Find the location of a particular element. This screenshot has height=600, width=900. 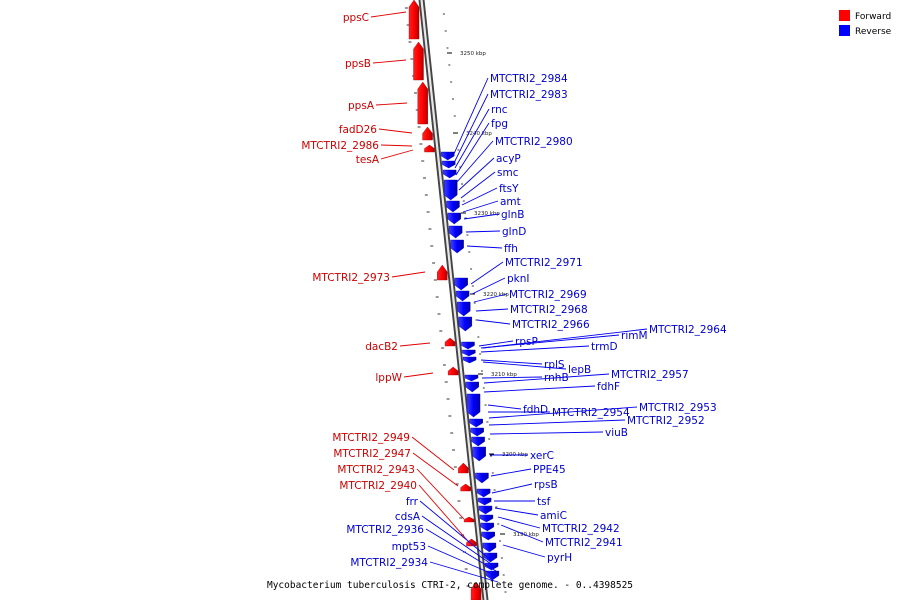

forward-gene-label-mtctri2-2986: MTCTRI2_2986 is located at coordinates (340, 146).